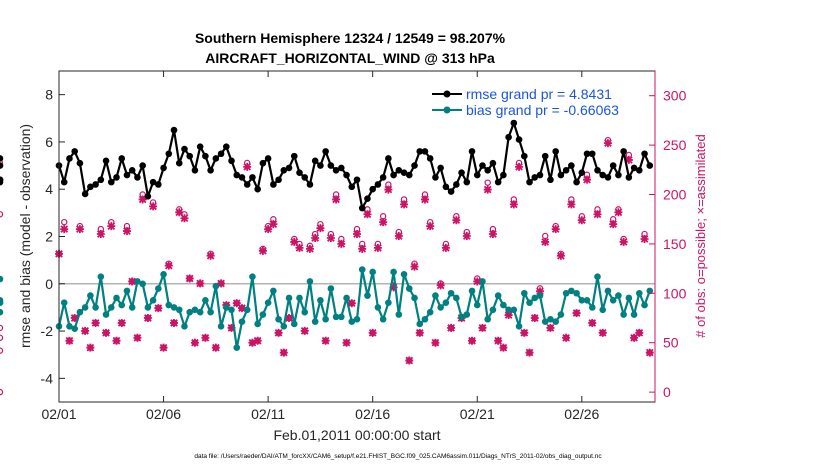 This screenshot has height=470, width=830. I want to click on y2-tick-label: 250, so click(675, 145).